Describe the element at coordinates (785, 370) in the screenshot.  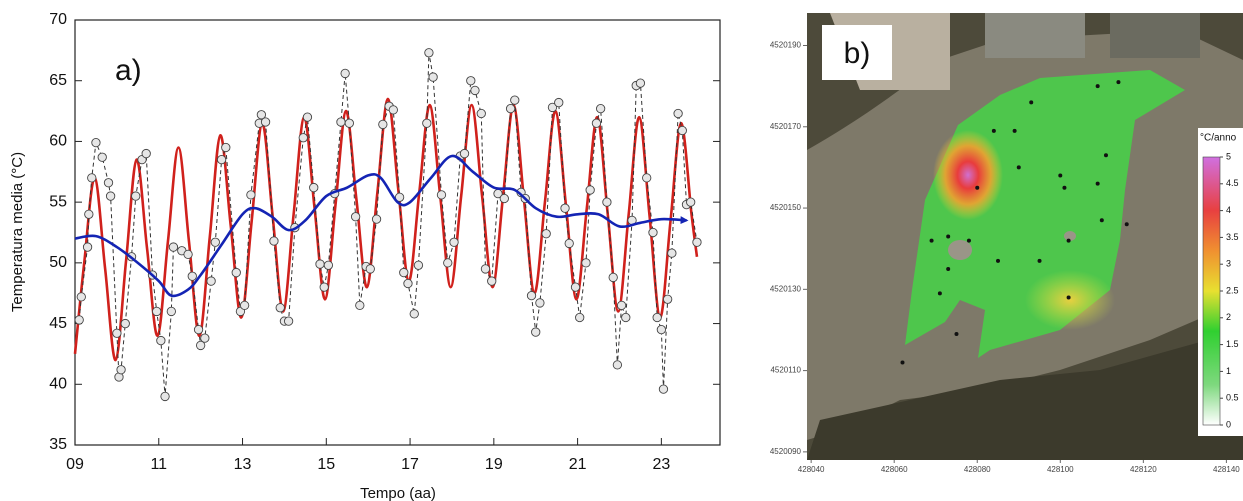
I see `y-tick-label: 4520110` at that location.